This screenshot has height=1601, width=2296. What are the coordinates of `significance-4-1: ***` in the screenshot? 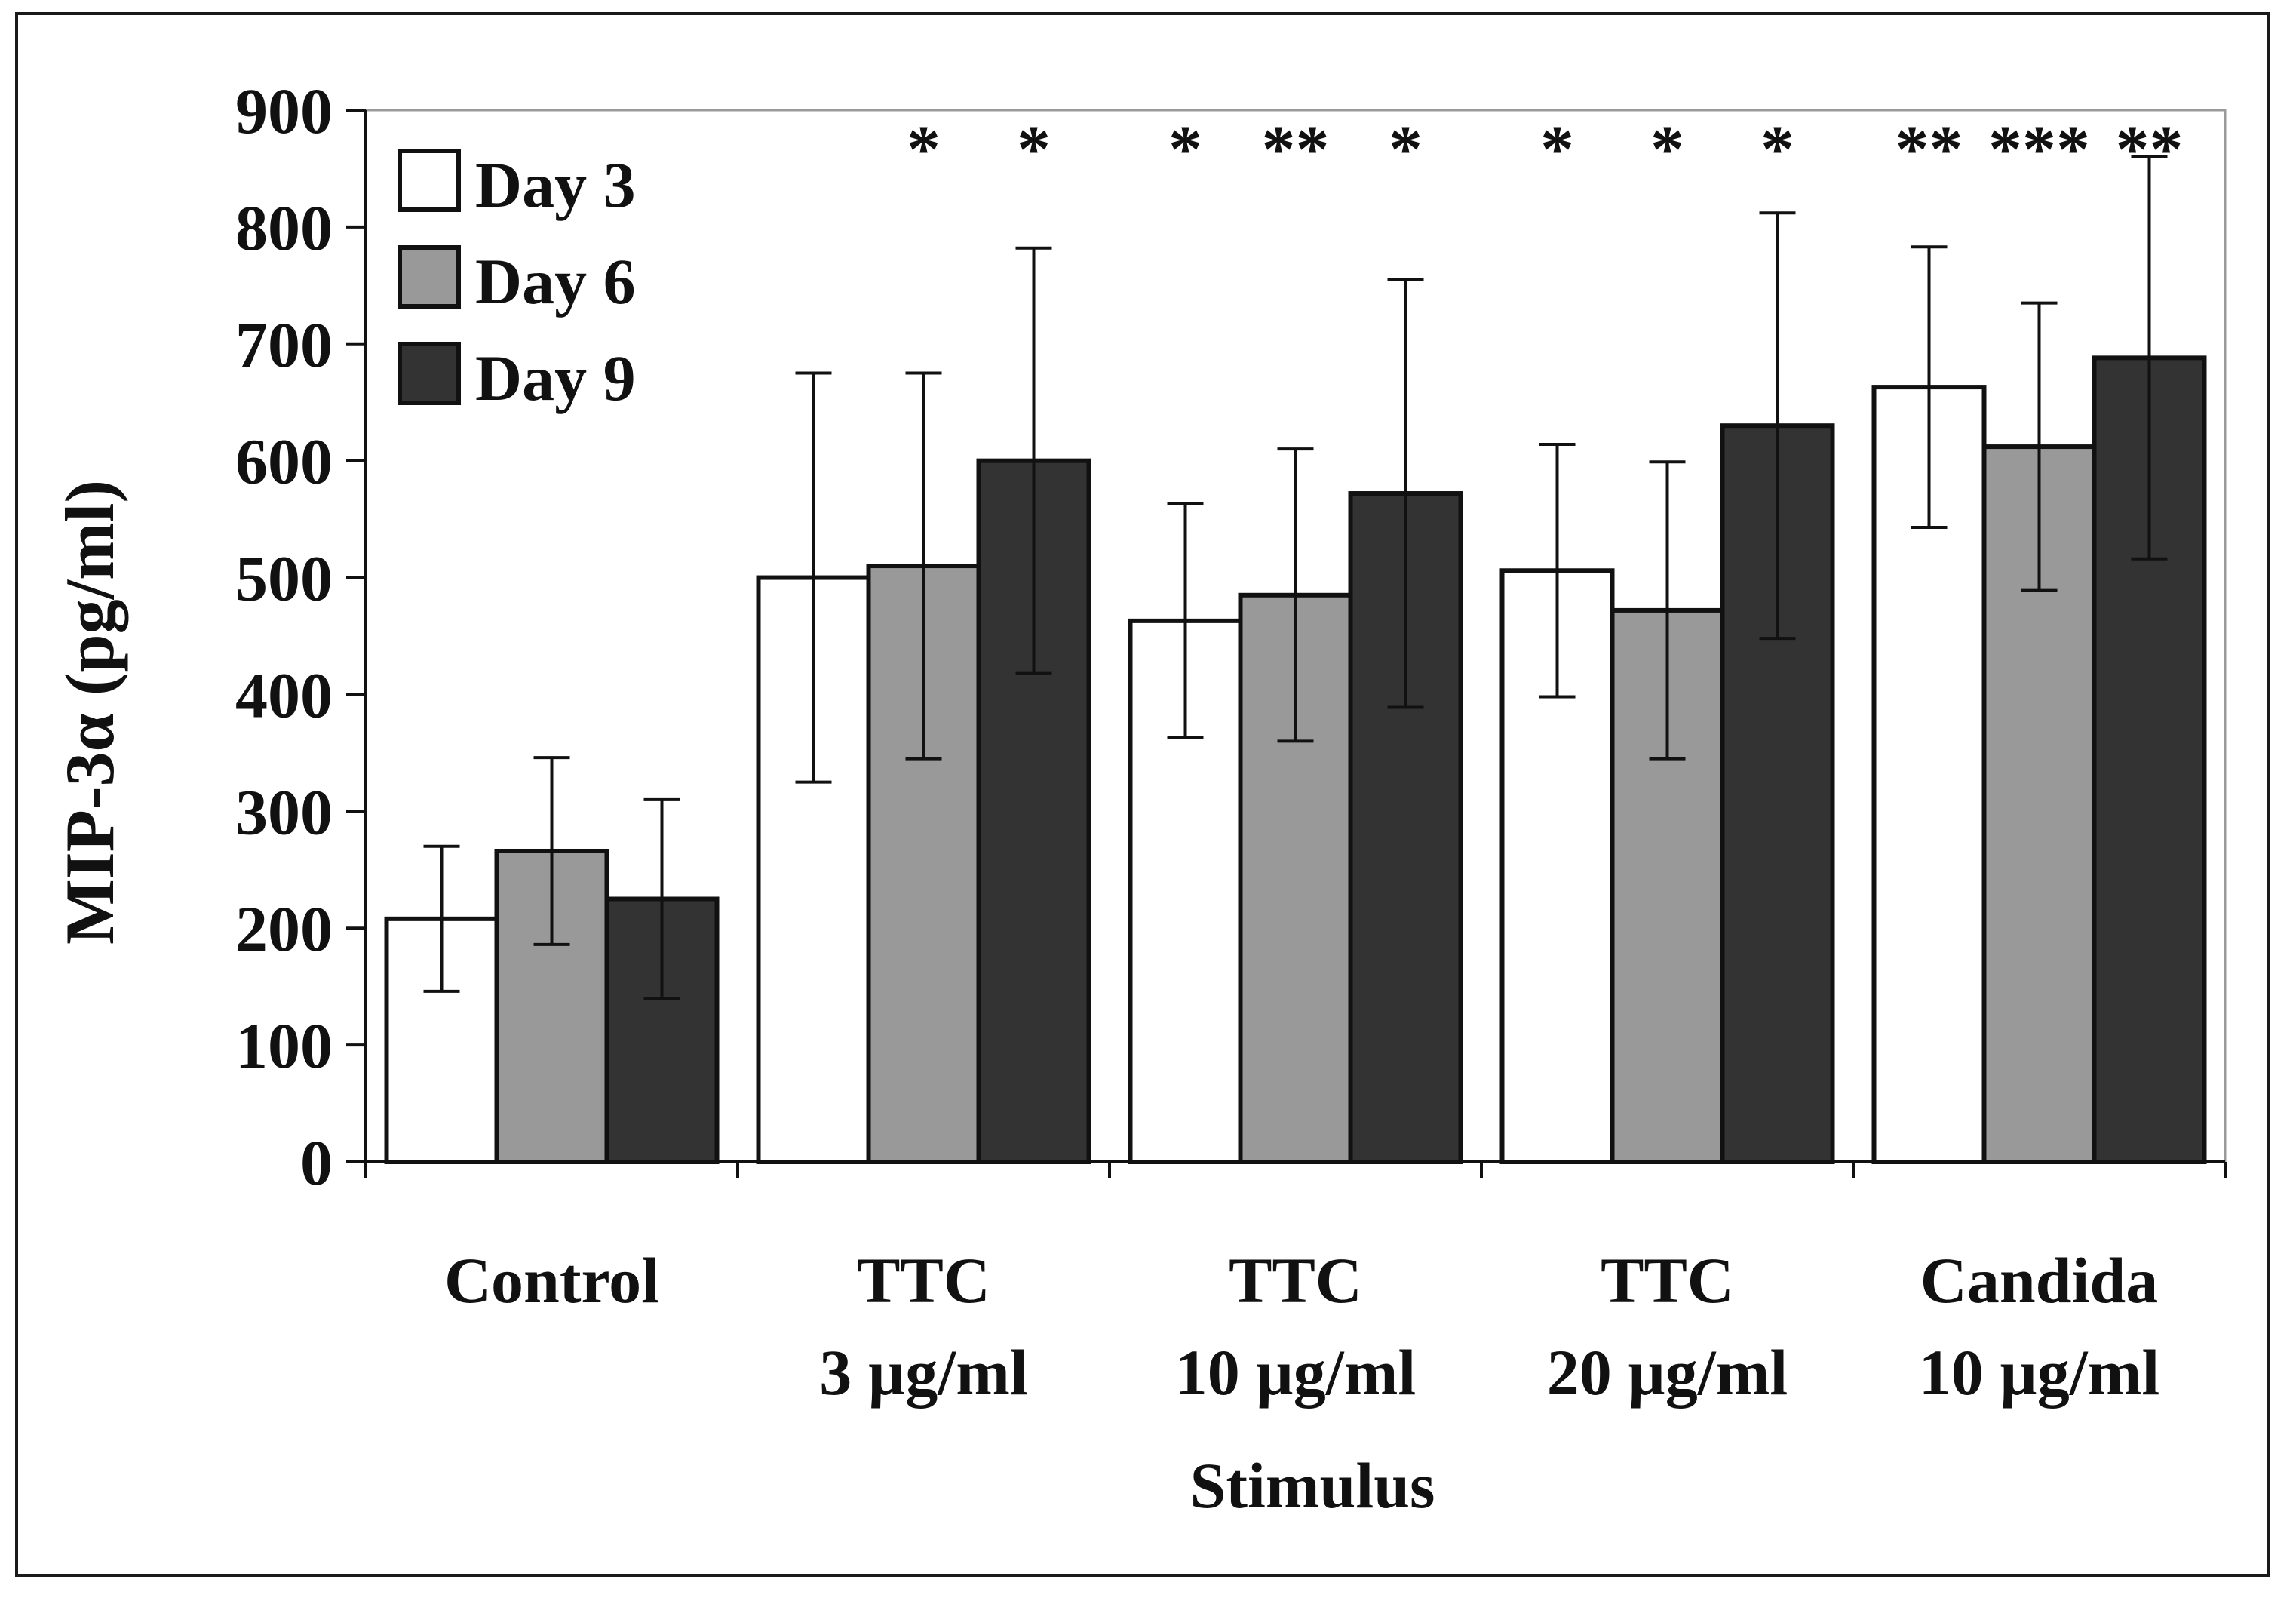 It's located at (2039, 149).